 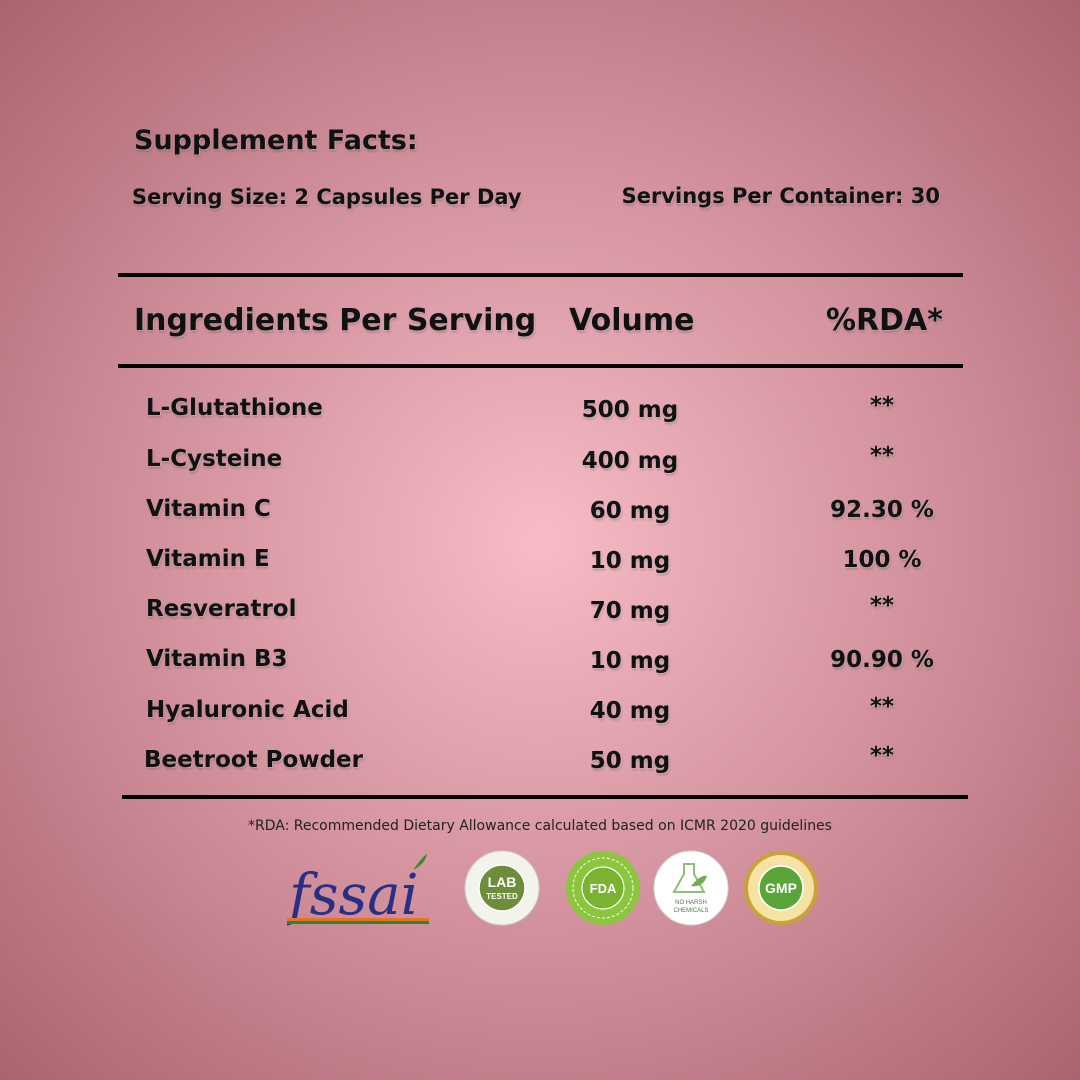 I want to click on row-name: L-Cysteine, so click(x=214, y=459).